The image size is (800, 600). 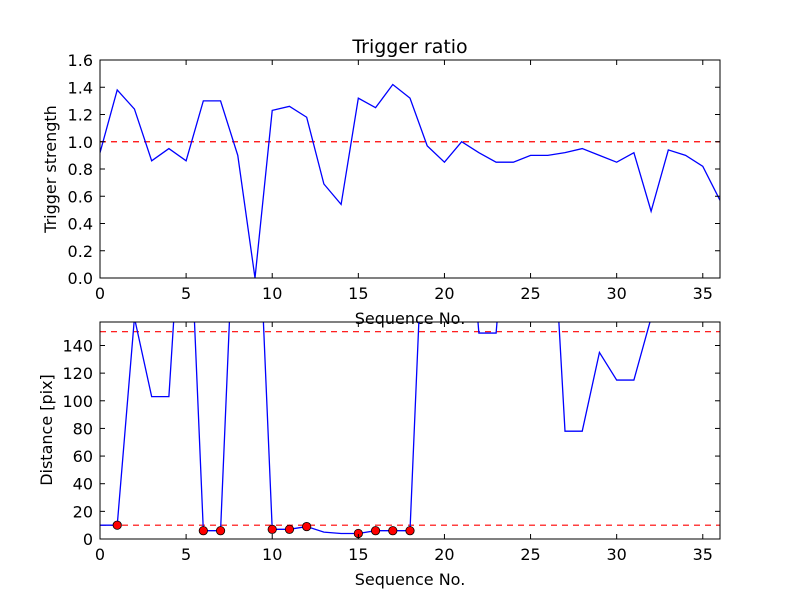 I want to click on y-tick-label: 140, so click(x=77, y=345).